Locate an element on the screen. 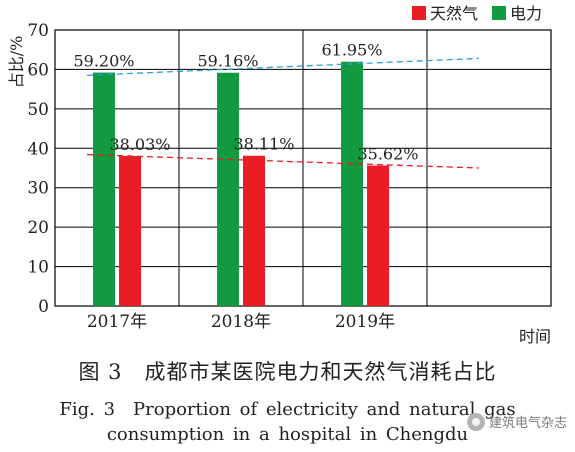  y-tick-label: 70 is located at coordinates (38, 31).